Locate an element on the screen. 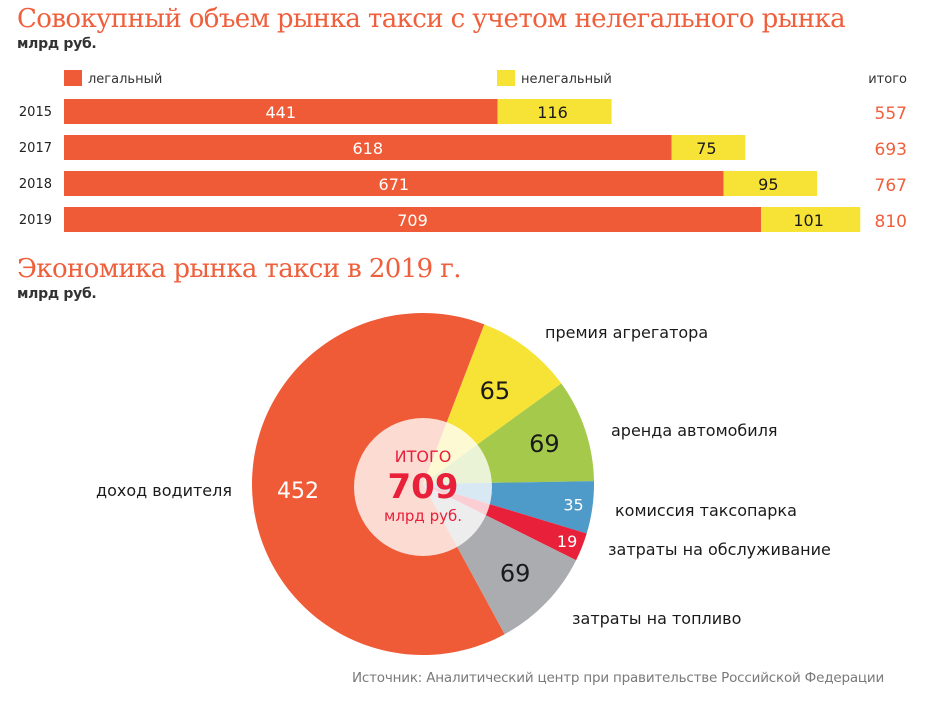 This screenshot has height=714, width=943. bar-illegal-value: 116 is located at coordinates (552, 112).